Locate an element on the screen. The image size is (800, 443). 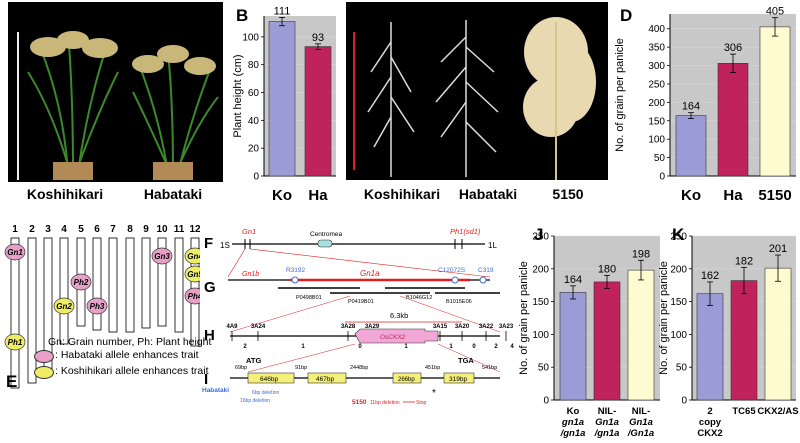
category-label: CKX2/AS is located at coordinates (777, 411).